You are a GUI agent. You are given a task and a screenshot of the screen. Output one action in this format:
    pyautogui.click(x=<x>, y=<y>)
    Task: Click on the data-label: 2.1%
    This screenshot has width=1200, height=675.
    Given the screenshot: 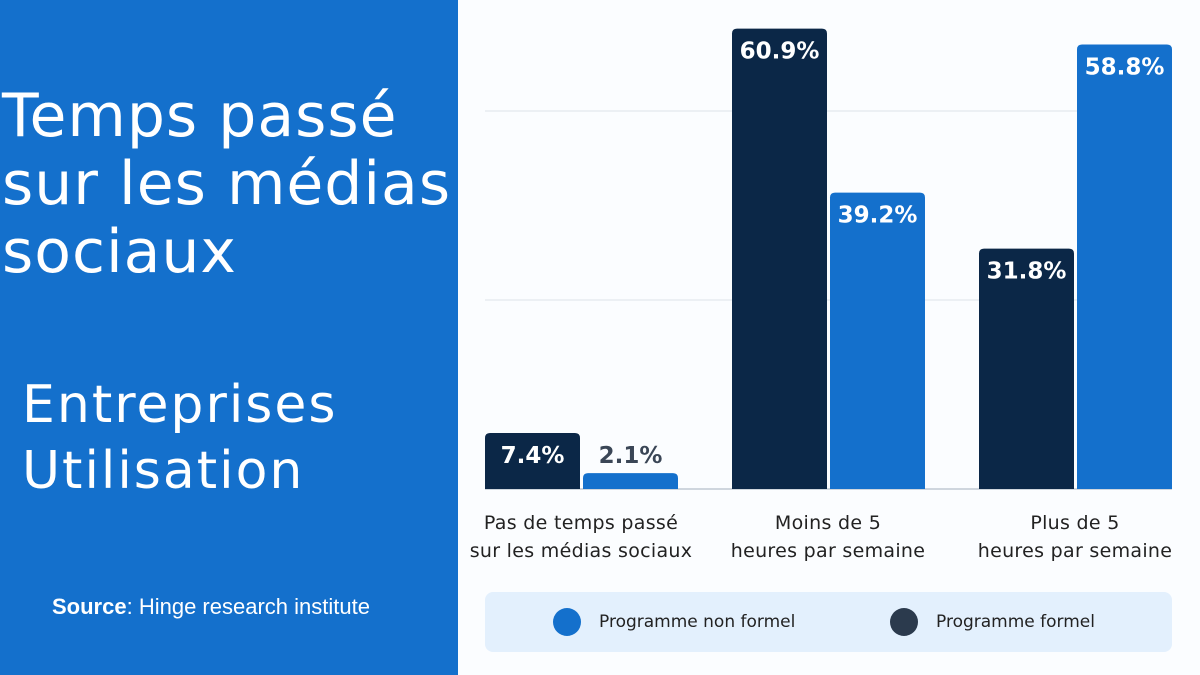 What is the action you would take?
    pyautogui.click(x=631, y=456)
    